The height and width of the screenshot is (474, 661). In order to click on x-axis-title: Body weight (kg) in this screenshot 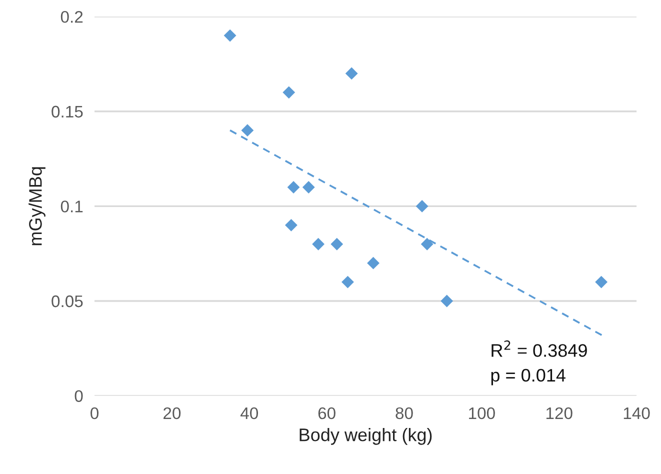, I will do `click(366, 436)`.